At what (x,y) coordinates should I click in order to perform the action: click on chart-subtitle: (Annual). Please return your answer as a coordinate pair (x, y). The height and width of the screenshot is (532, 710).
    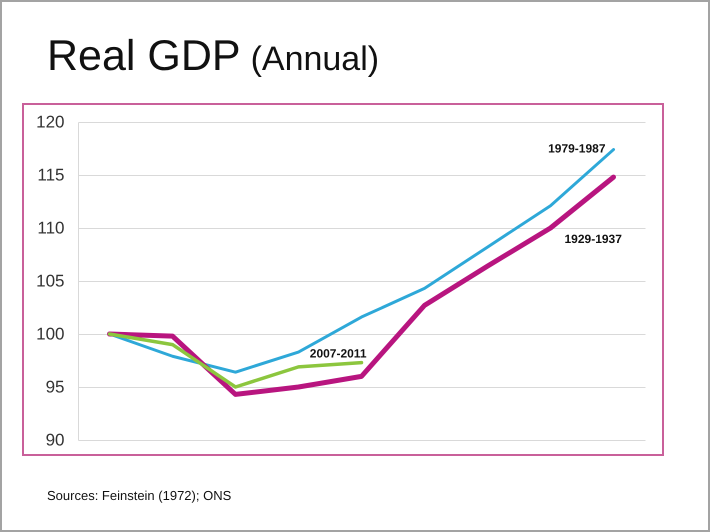
    Looking at the image, I should click on (315, 59).